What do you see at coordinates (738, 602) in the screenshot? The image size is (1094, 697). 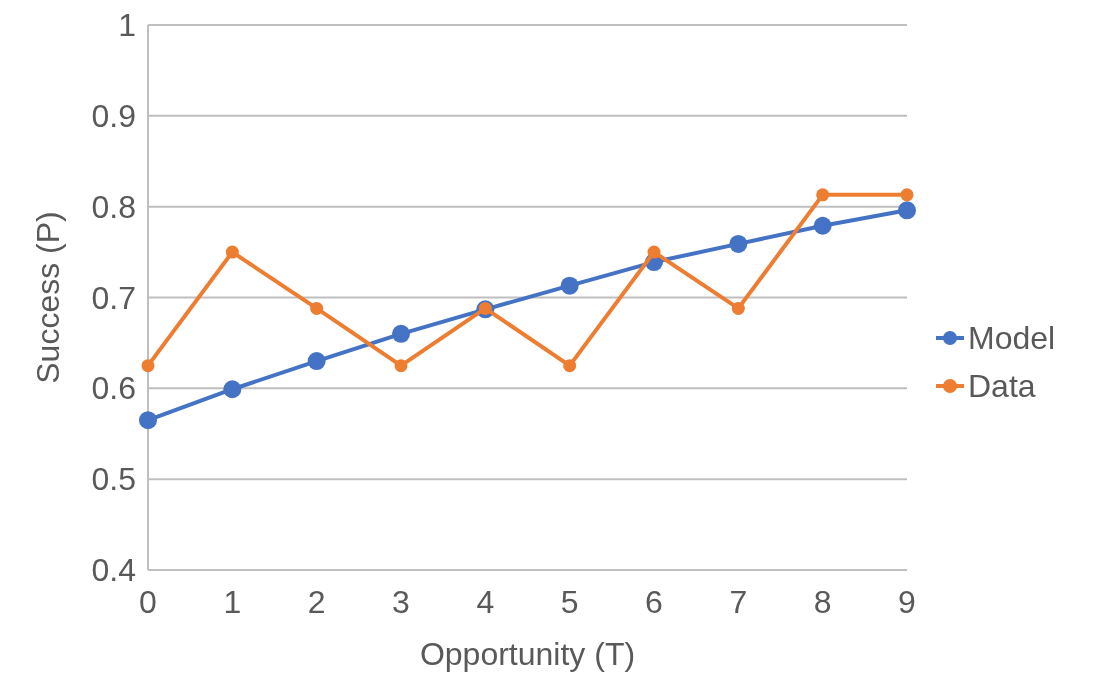 I see `x-tick-label: 7` at bounding box center [738, 602].